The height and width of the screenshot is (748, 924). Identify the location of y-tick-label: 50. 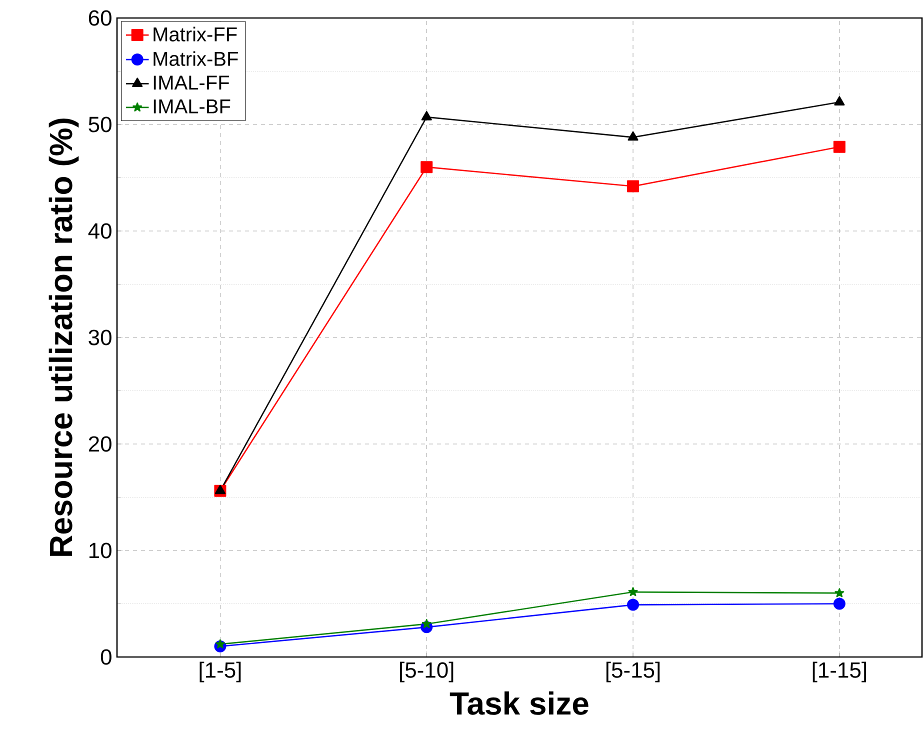
(100, 124).